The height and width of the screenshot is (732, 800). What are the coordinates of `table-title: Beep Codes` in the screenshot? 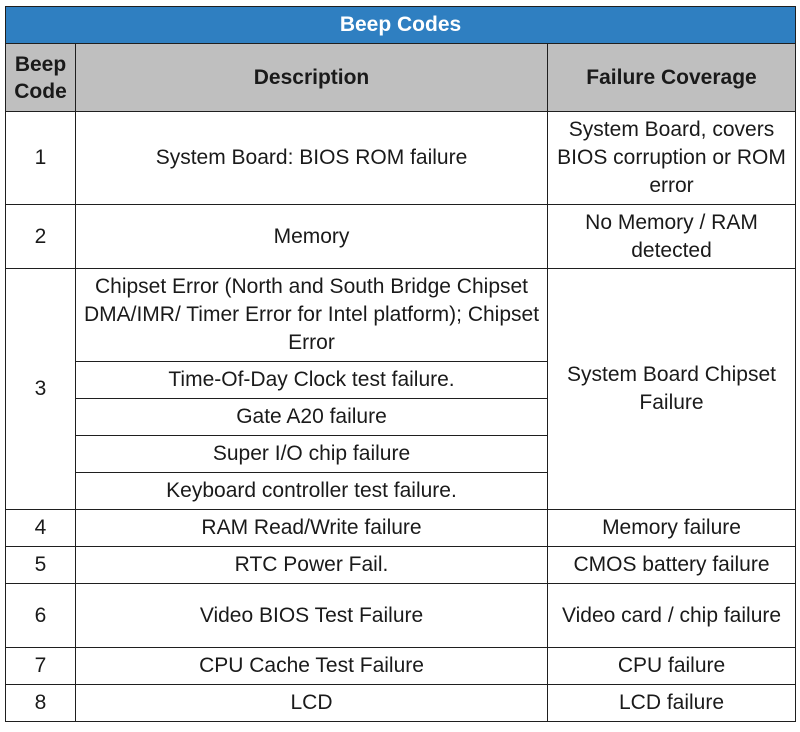 It's located at (400, 25).